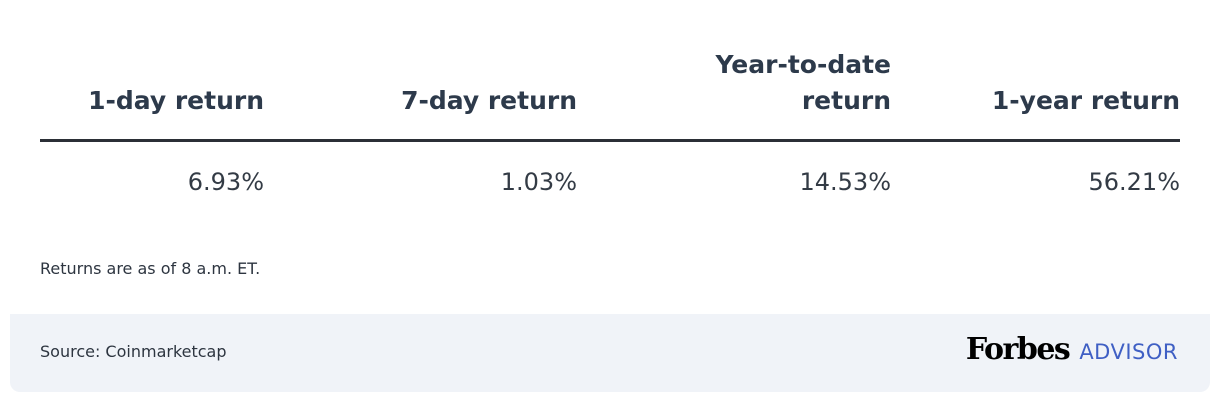  What do you see at coordinates (845, 182) in the screenshot?
I see `cell-ytd: 14.53%` at bounding box center [845, 182].